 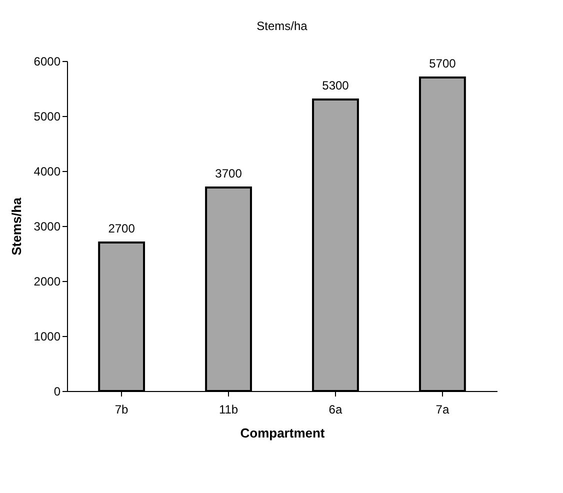 I want to click on y-tick-label: 6000, so click(x=47, y=61).